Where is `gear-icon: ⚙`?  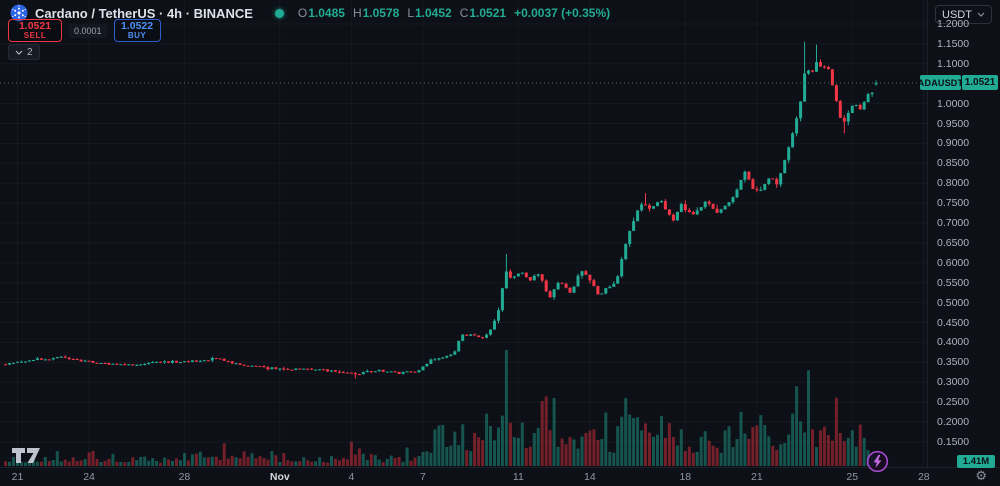
gear-icon: ⚙ is located at coordinates (981, 475).